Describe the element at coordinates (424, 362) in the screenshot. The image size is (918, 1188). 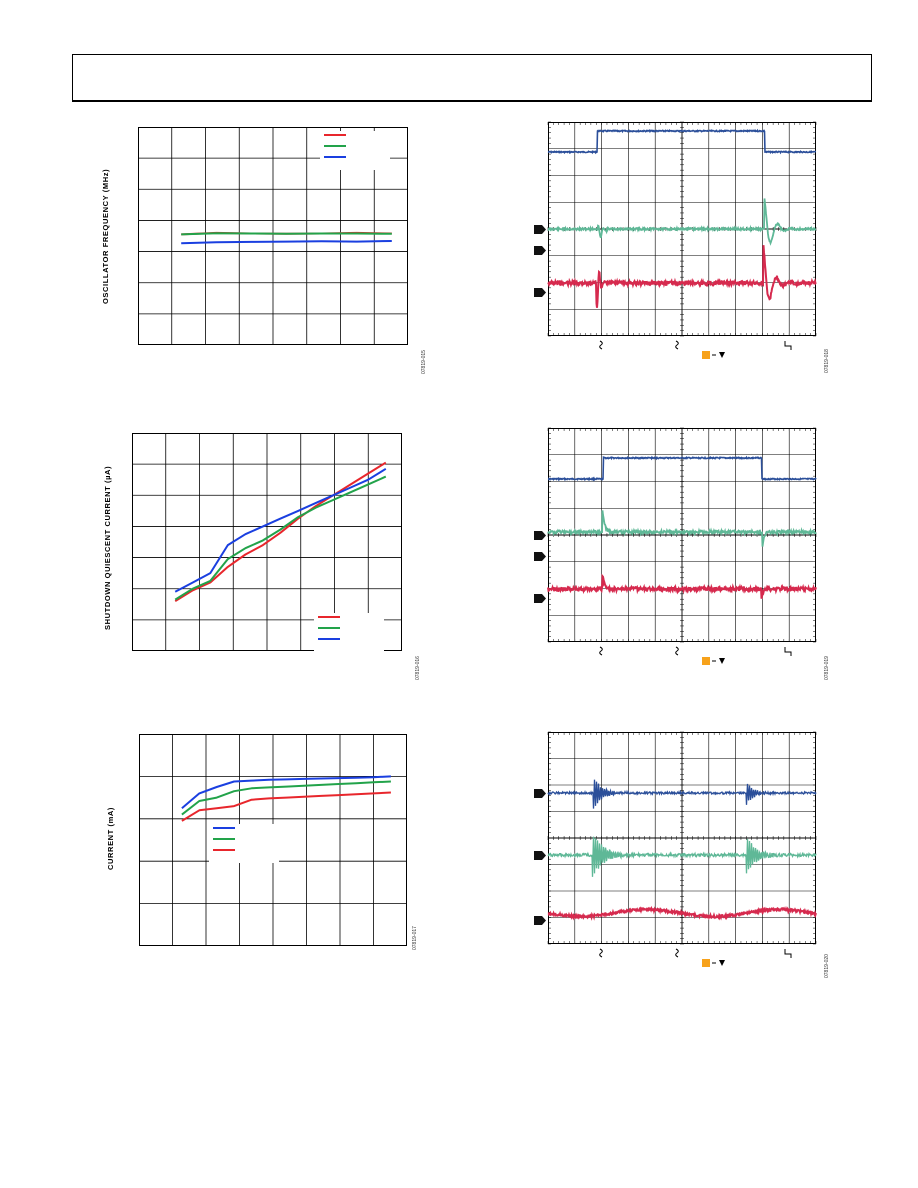
I see `figure-id-015: 07819-015` at that location.